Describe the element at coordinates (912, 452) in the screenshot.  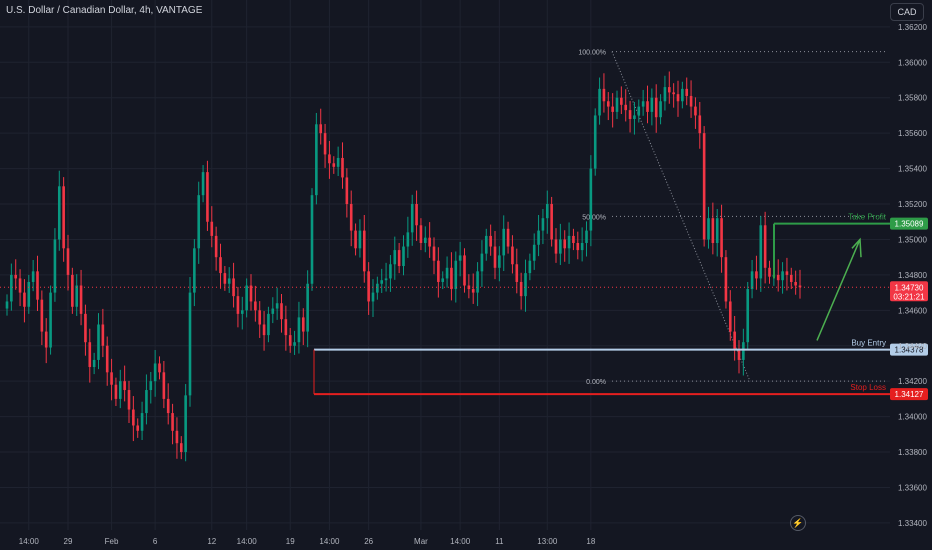
I see `y-tick-label: 1.33800` at that location.